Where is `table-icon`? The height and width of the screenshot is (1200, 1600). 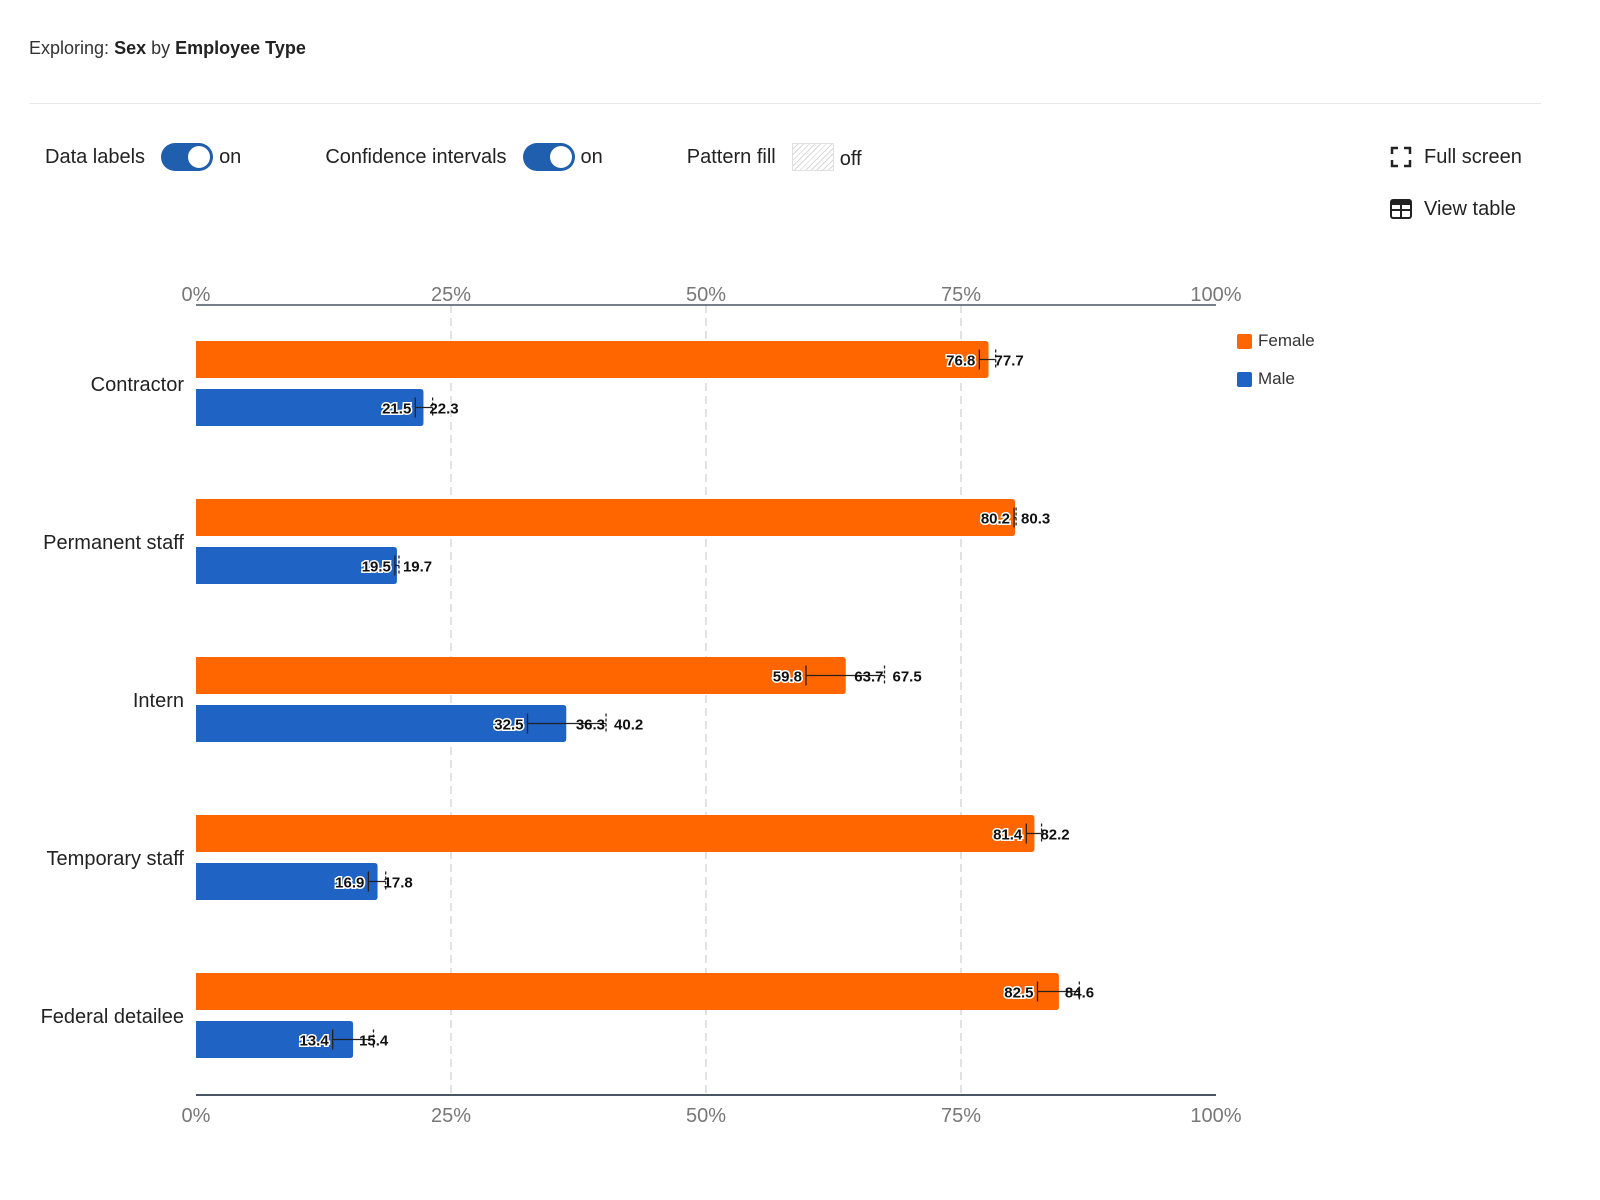 table-icon is located at coordinates (1401, 209).